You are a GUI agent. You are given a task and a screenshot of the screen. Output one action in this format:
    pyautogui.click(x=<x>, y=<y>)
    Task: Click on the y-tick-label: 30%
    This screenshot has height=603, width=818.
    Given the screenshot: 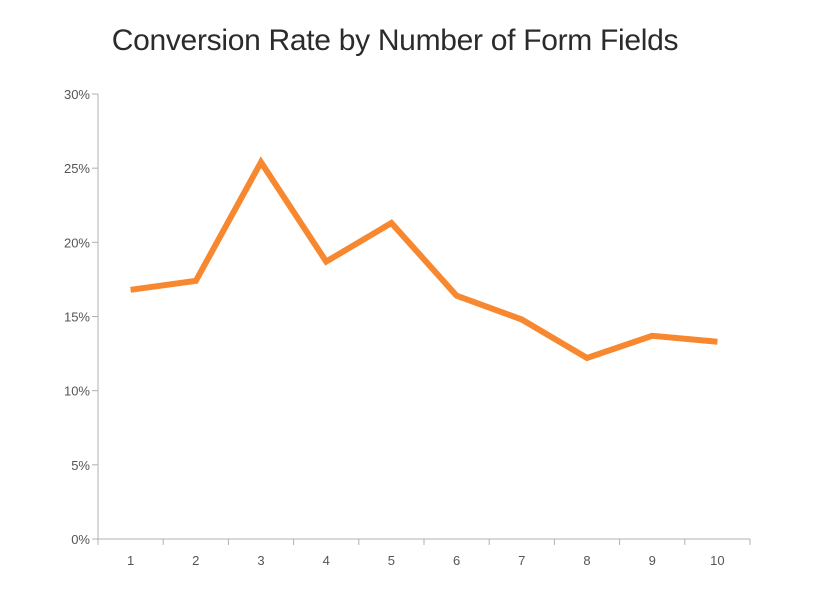 What is the action you would take?
    pyautogui.click(x=77, y=94)
    